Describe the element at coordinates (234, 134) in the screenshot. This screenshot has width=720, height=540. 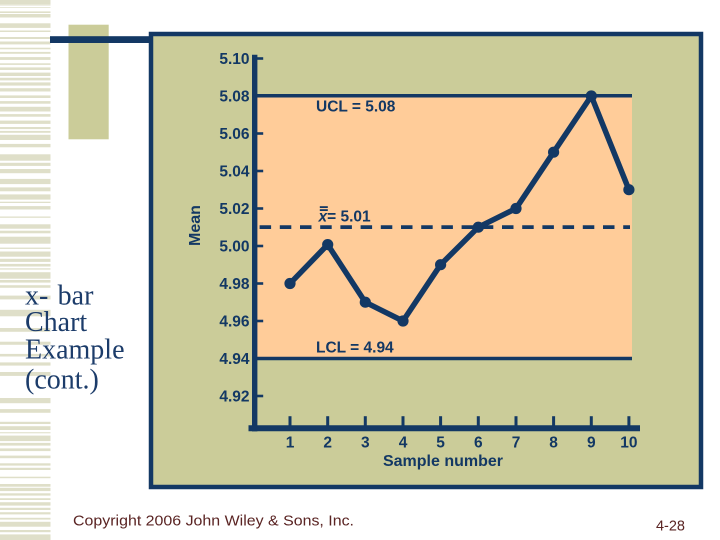
I see `svg-text: 5.06` at that location.